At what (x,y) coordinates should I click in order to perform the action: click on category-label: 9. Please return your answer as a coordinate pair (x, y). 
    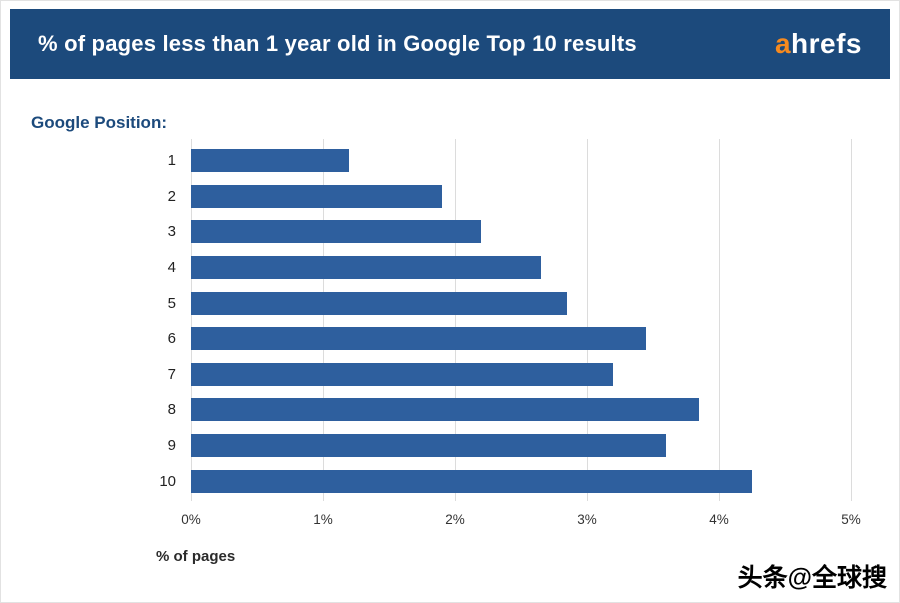
    Looking at the image, I should click on (171, 446).